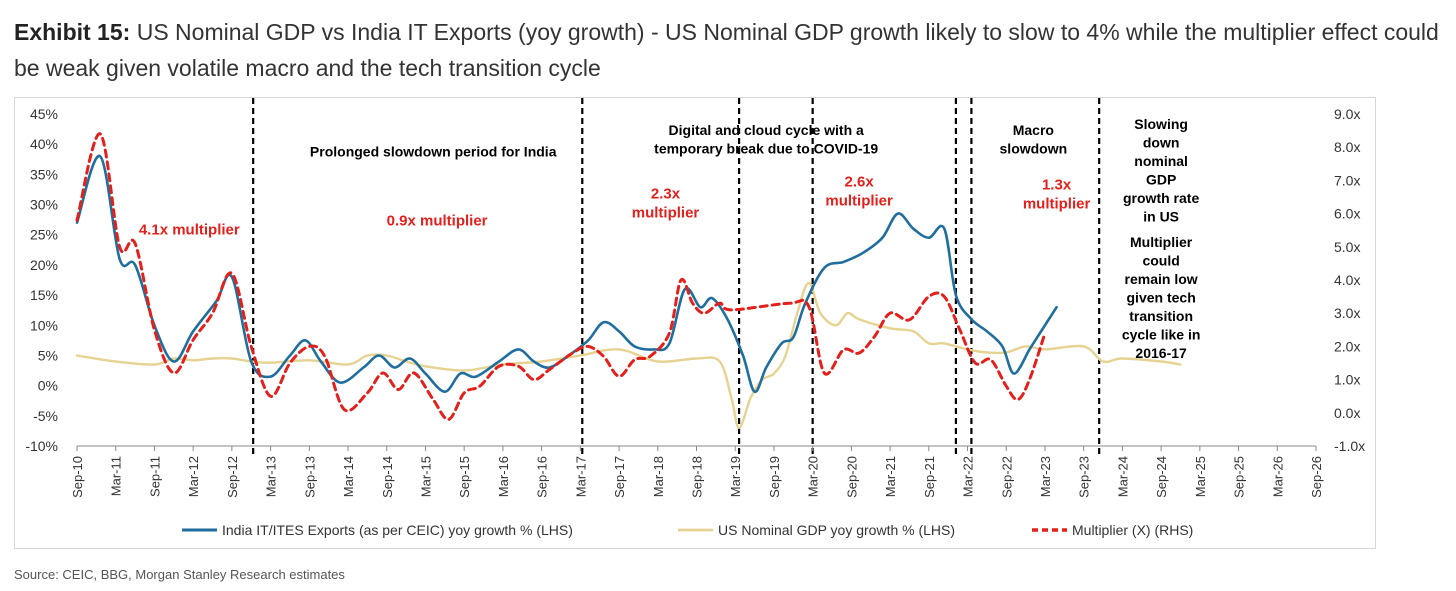 This screenshot has width=1456, height=591. What do you see at coordinates (1045, 476) in the screenshot?
I see `x-tick-label: Mar-23` at bounding box center [1045, 476].